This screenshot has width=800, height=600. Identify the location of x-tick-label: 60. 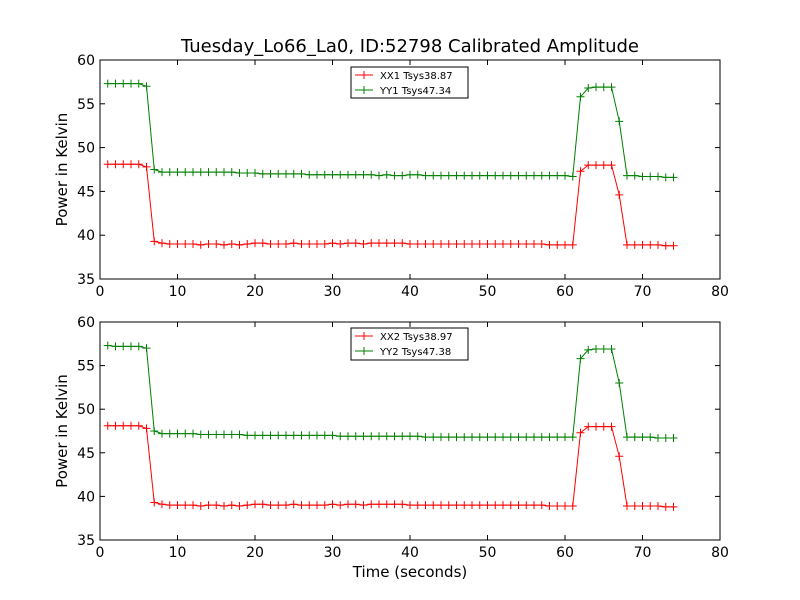
(565, 553).